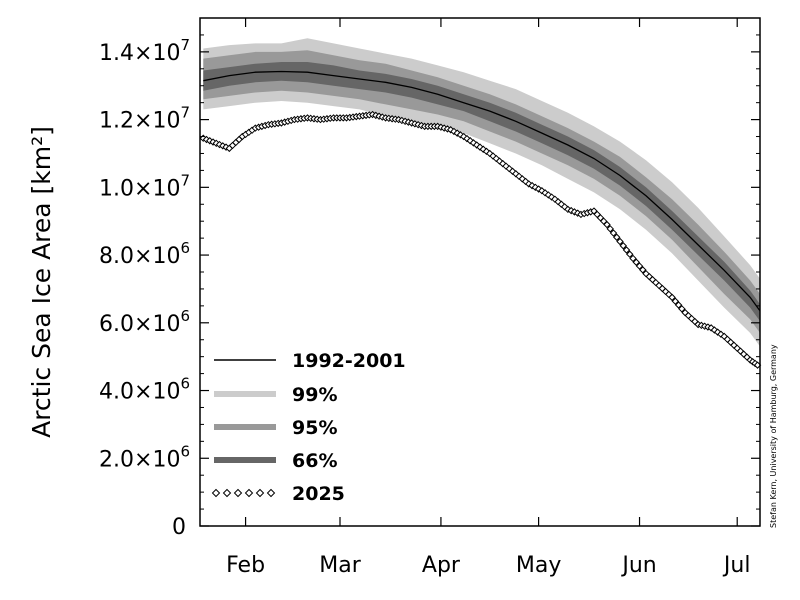  What do you see at coordinates (314, 395) in the screenshot?
I see `legend-label: 99%` at bounding box center [314, 395].